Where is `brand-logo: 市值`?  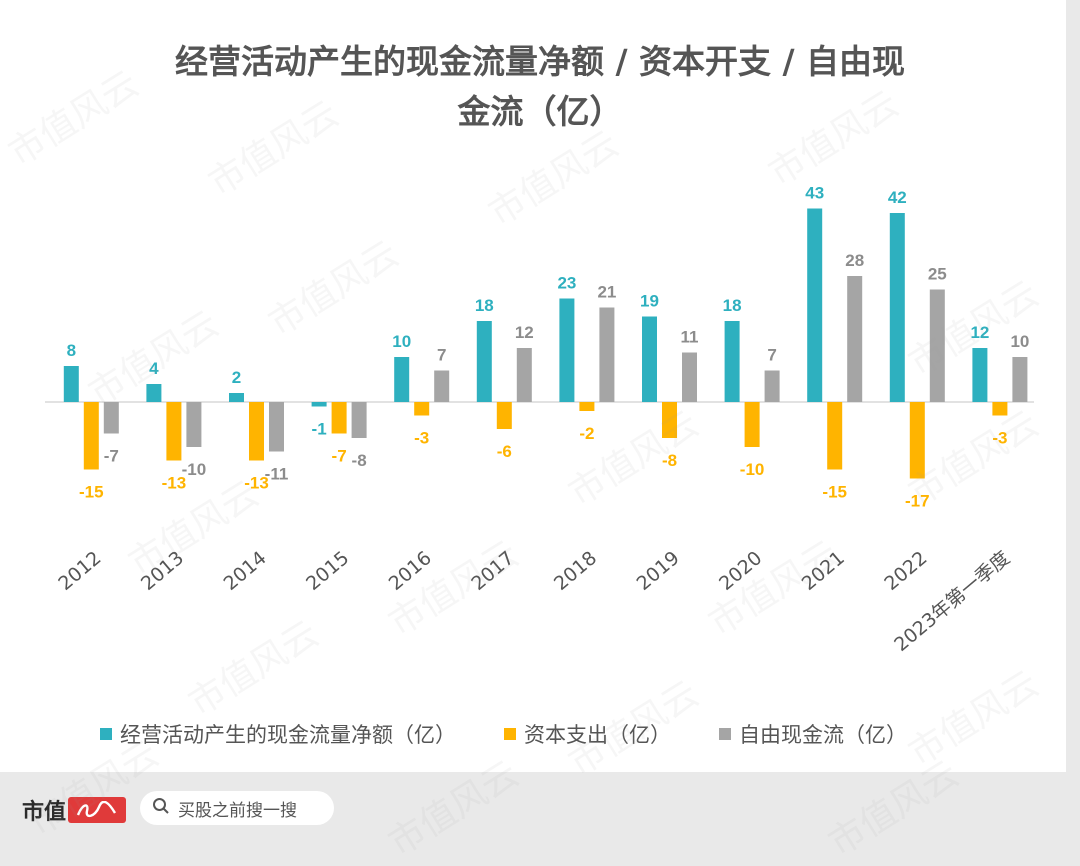 brand-logo: 市值 is located at coordinates (74, 810).